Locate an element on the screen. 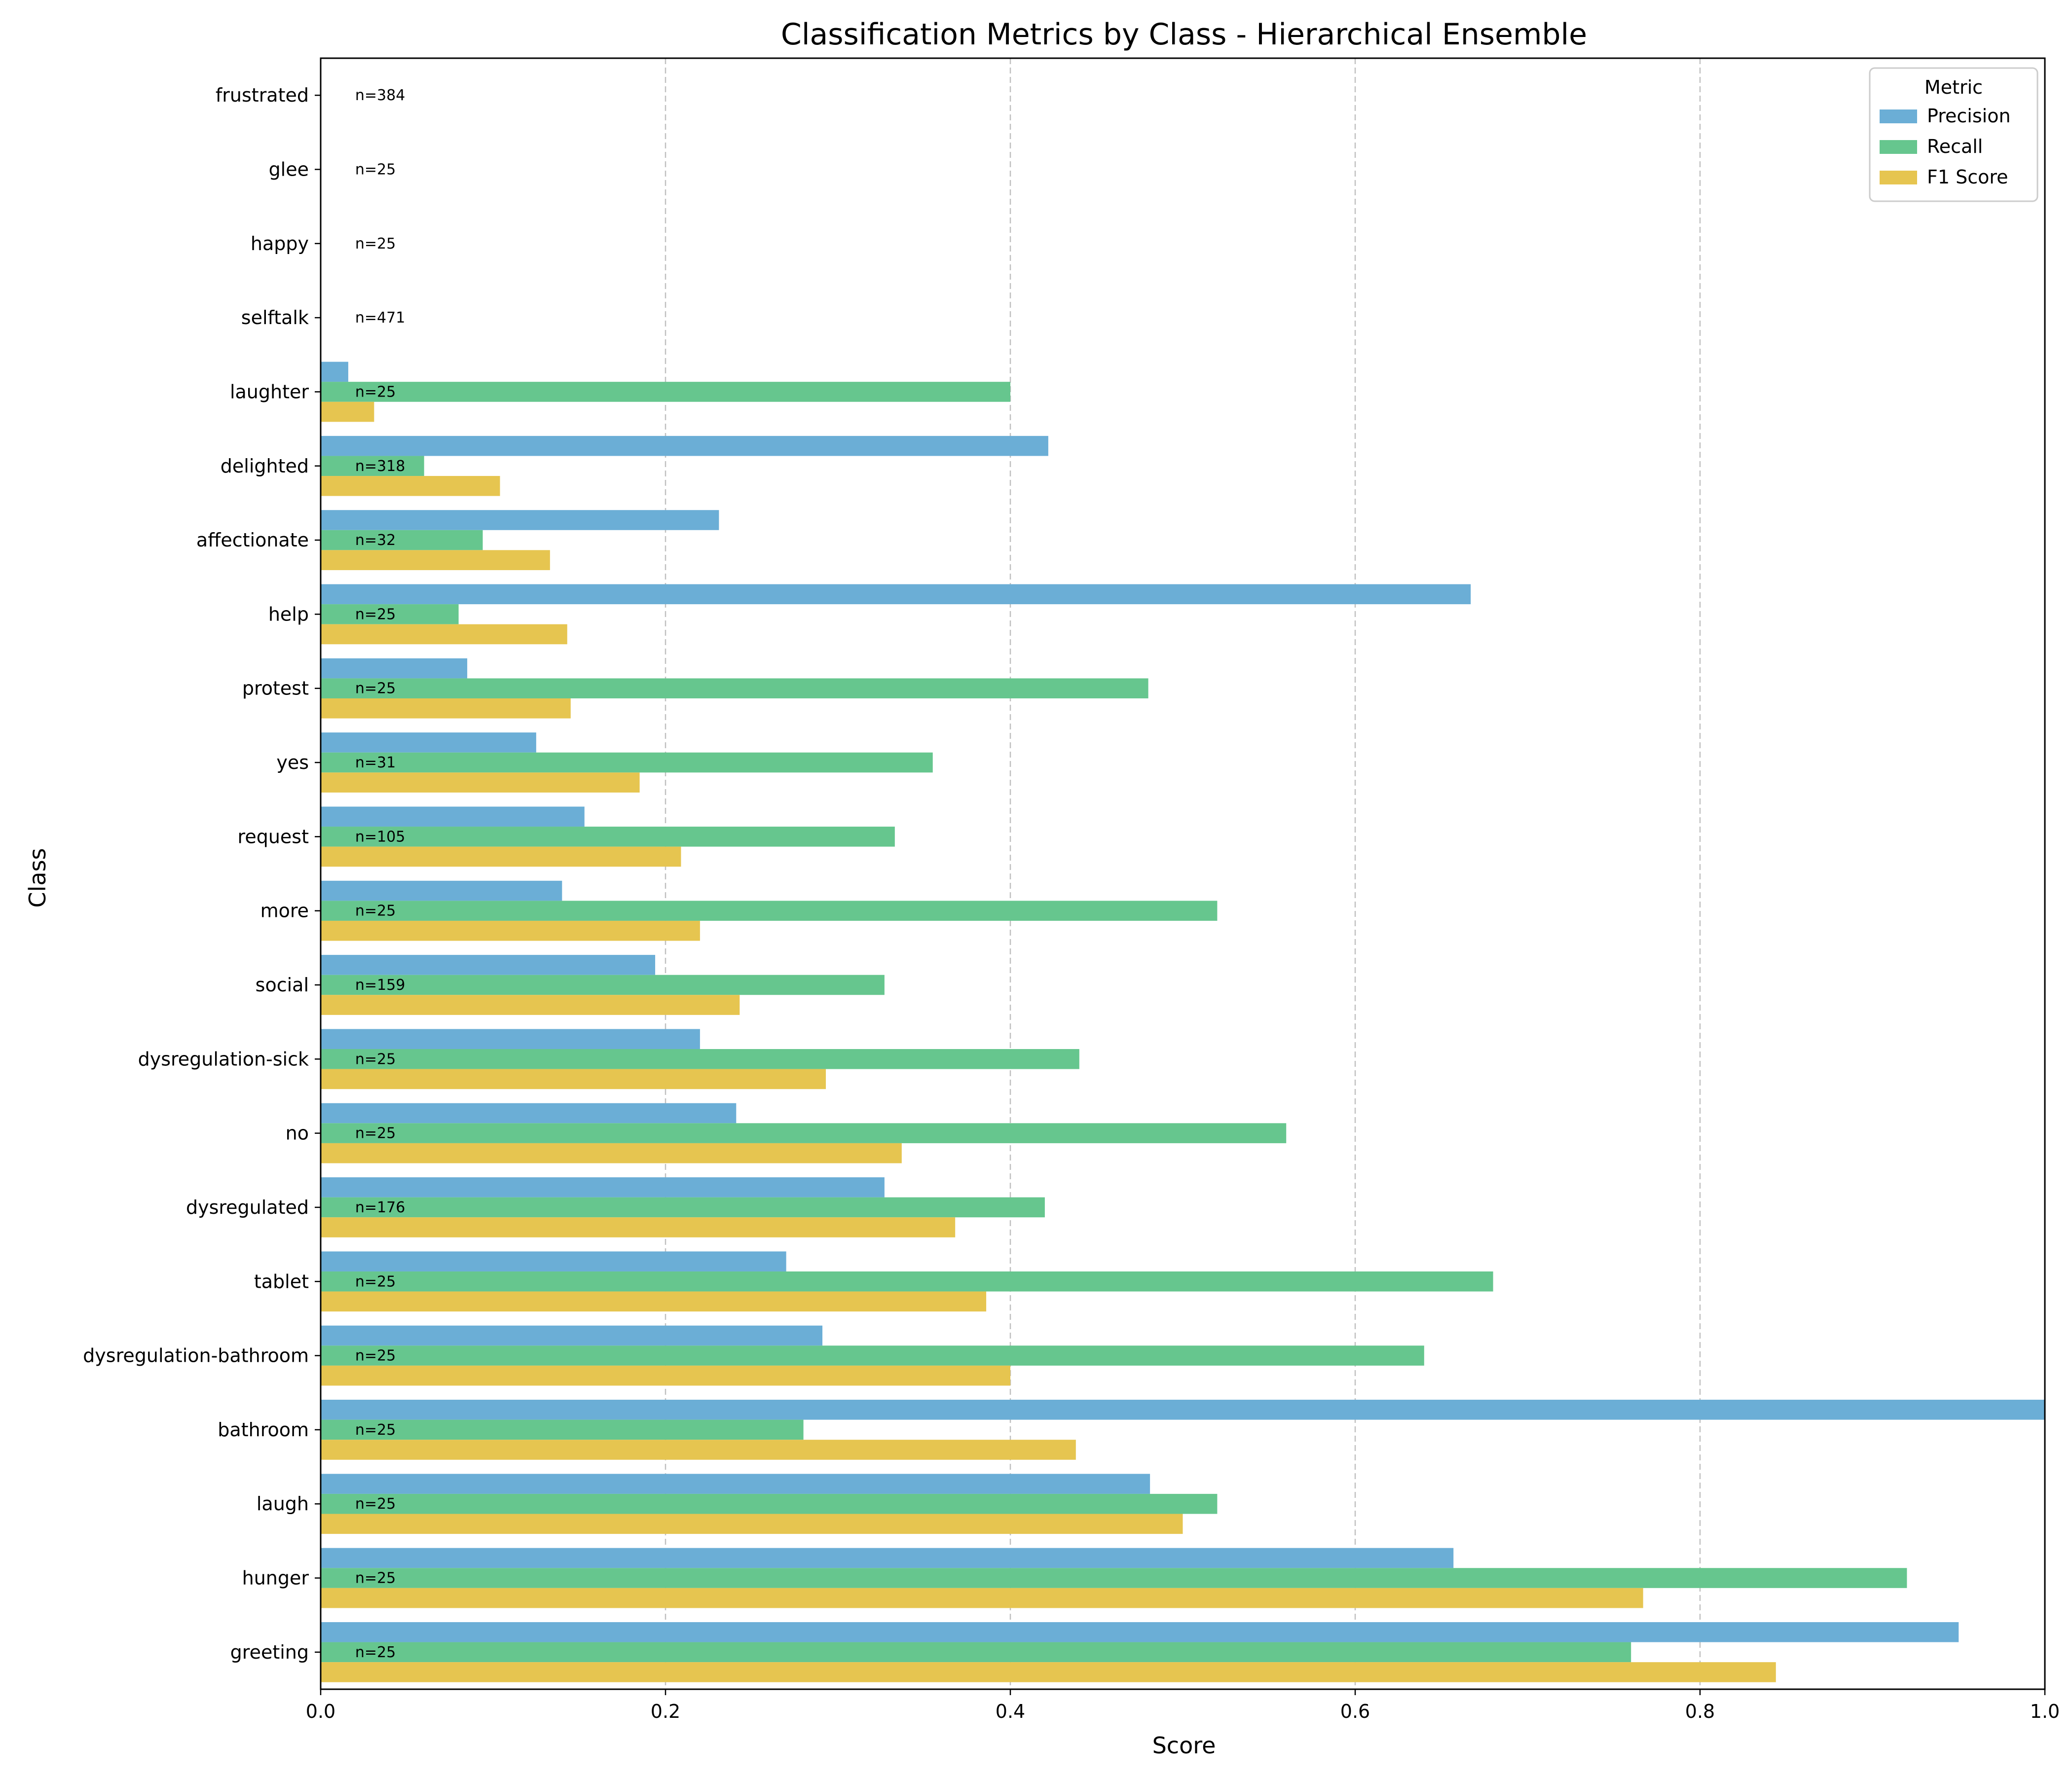 This screenshot has height=1778, width=2072. legend-label-recall: Recall is located at coordinates (1955, 146).